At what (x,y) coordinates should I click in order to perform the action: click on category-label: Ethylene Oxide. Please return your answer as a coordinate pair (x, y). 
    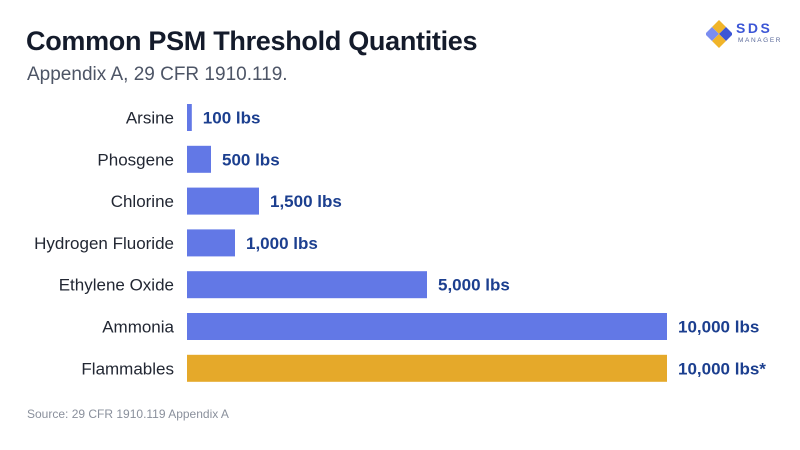
    Looking at the image, I should click on (116, 285).